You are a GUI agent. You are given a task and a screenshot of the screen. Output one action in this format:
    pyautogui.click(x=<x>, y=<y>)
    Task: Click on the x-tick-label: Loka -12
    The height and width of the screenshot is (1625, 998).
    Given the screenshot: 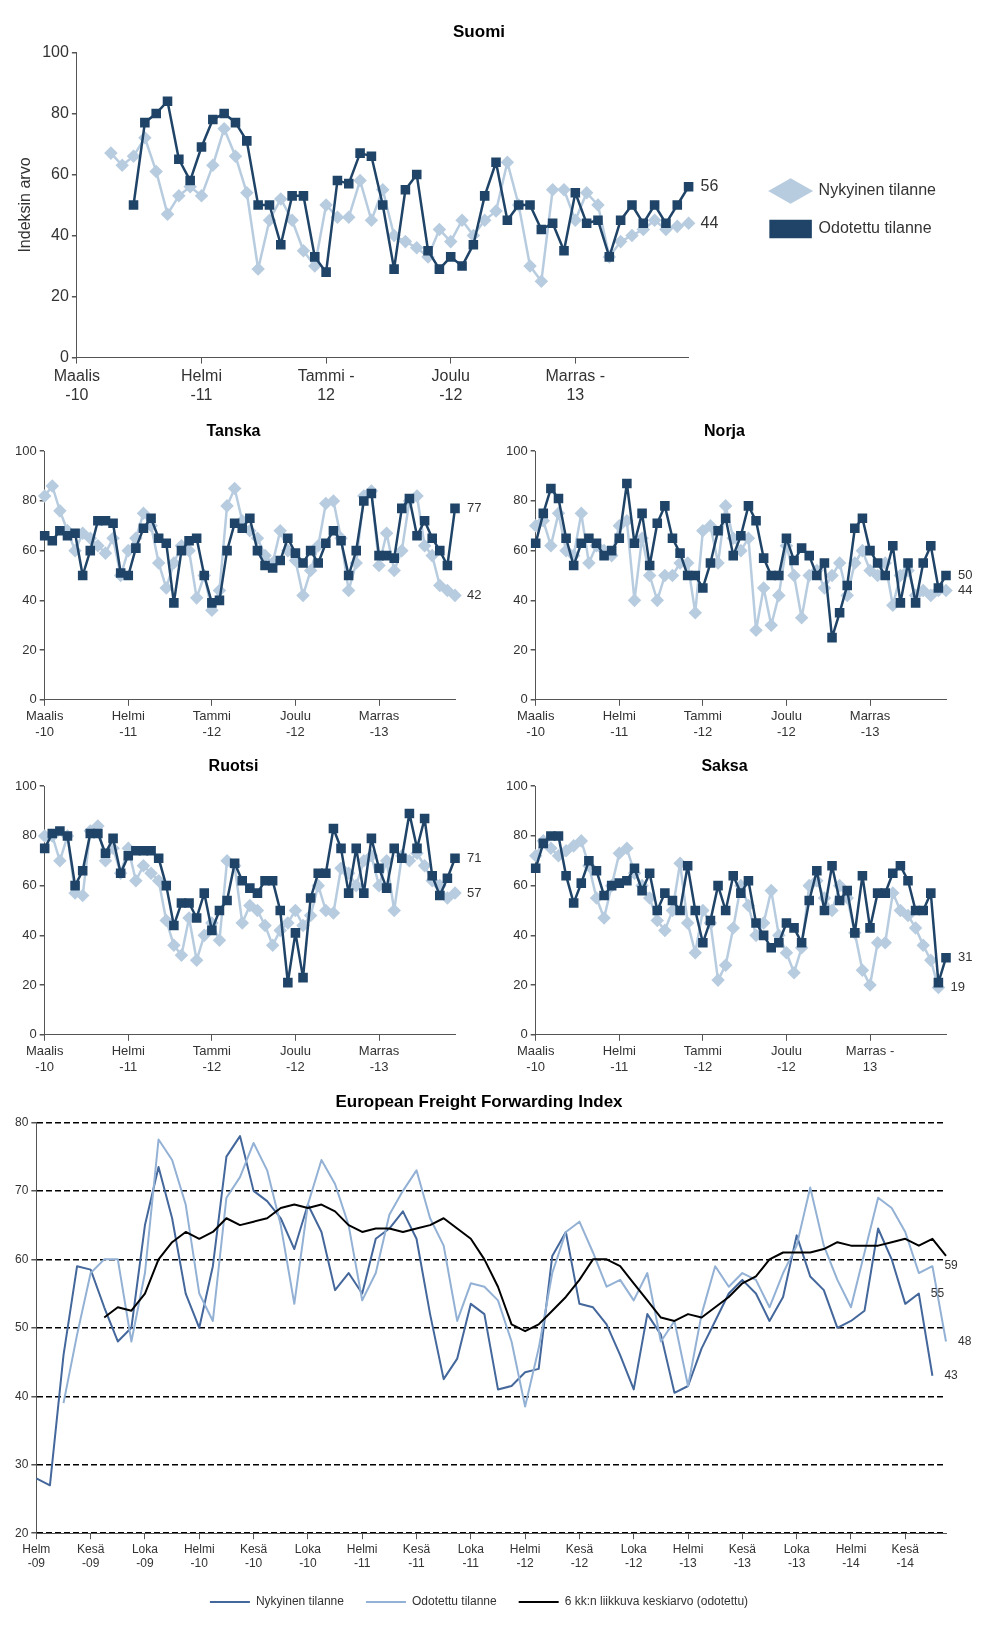 What is the action you would take?
    pyautogui.click(x=634, y=1556)
    